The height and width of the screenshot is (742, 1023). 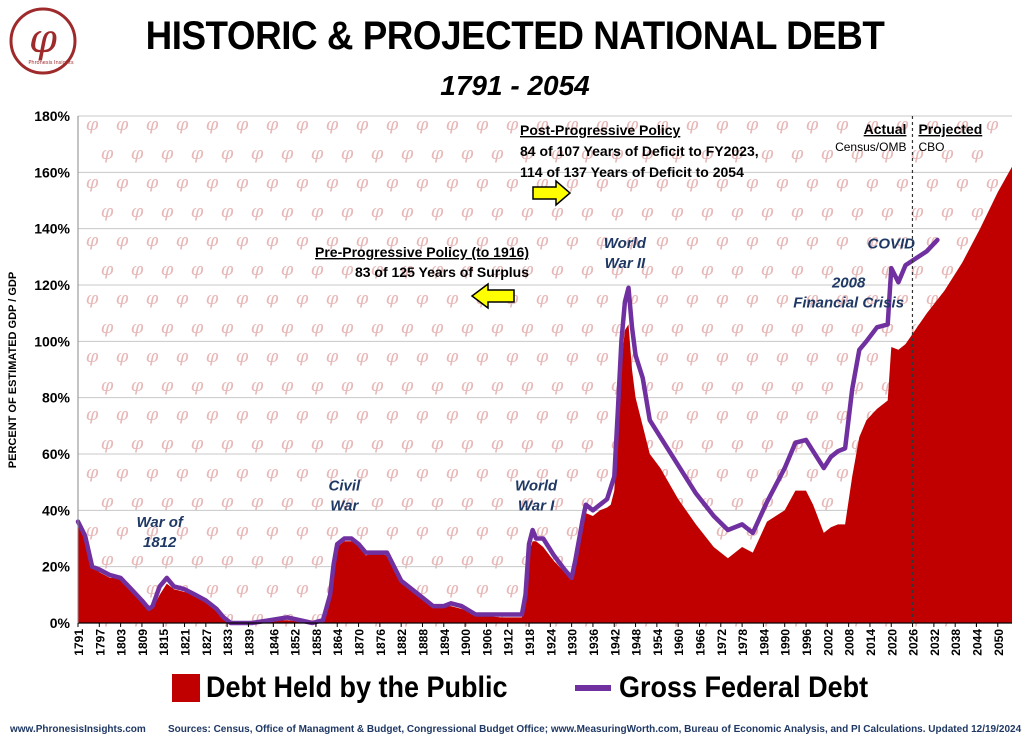 I want to click on y-tick-label: 0%, so click(x=60, y=623).